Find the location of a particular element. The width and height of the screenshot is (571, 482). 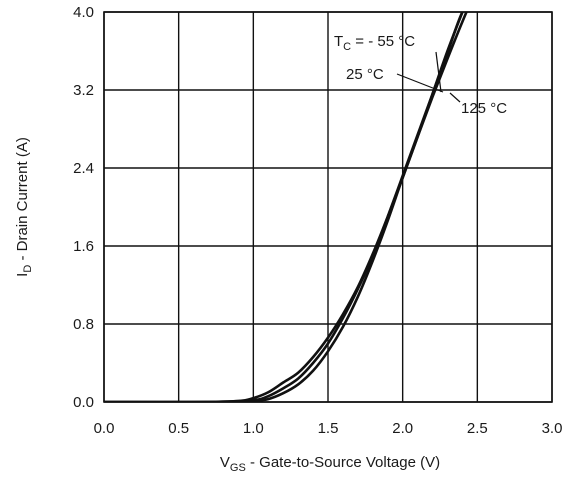

x-tick-label: 0.0 is located at coordinates (104, 428).